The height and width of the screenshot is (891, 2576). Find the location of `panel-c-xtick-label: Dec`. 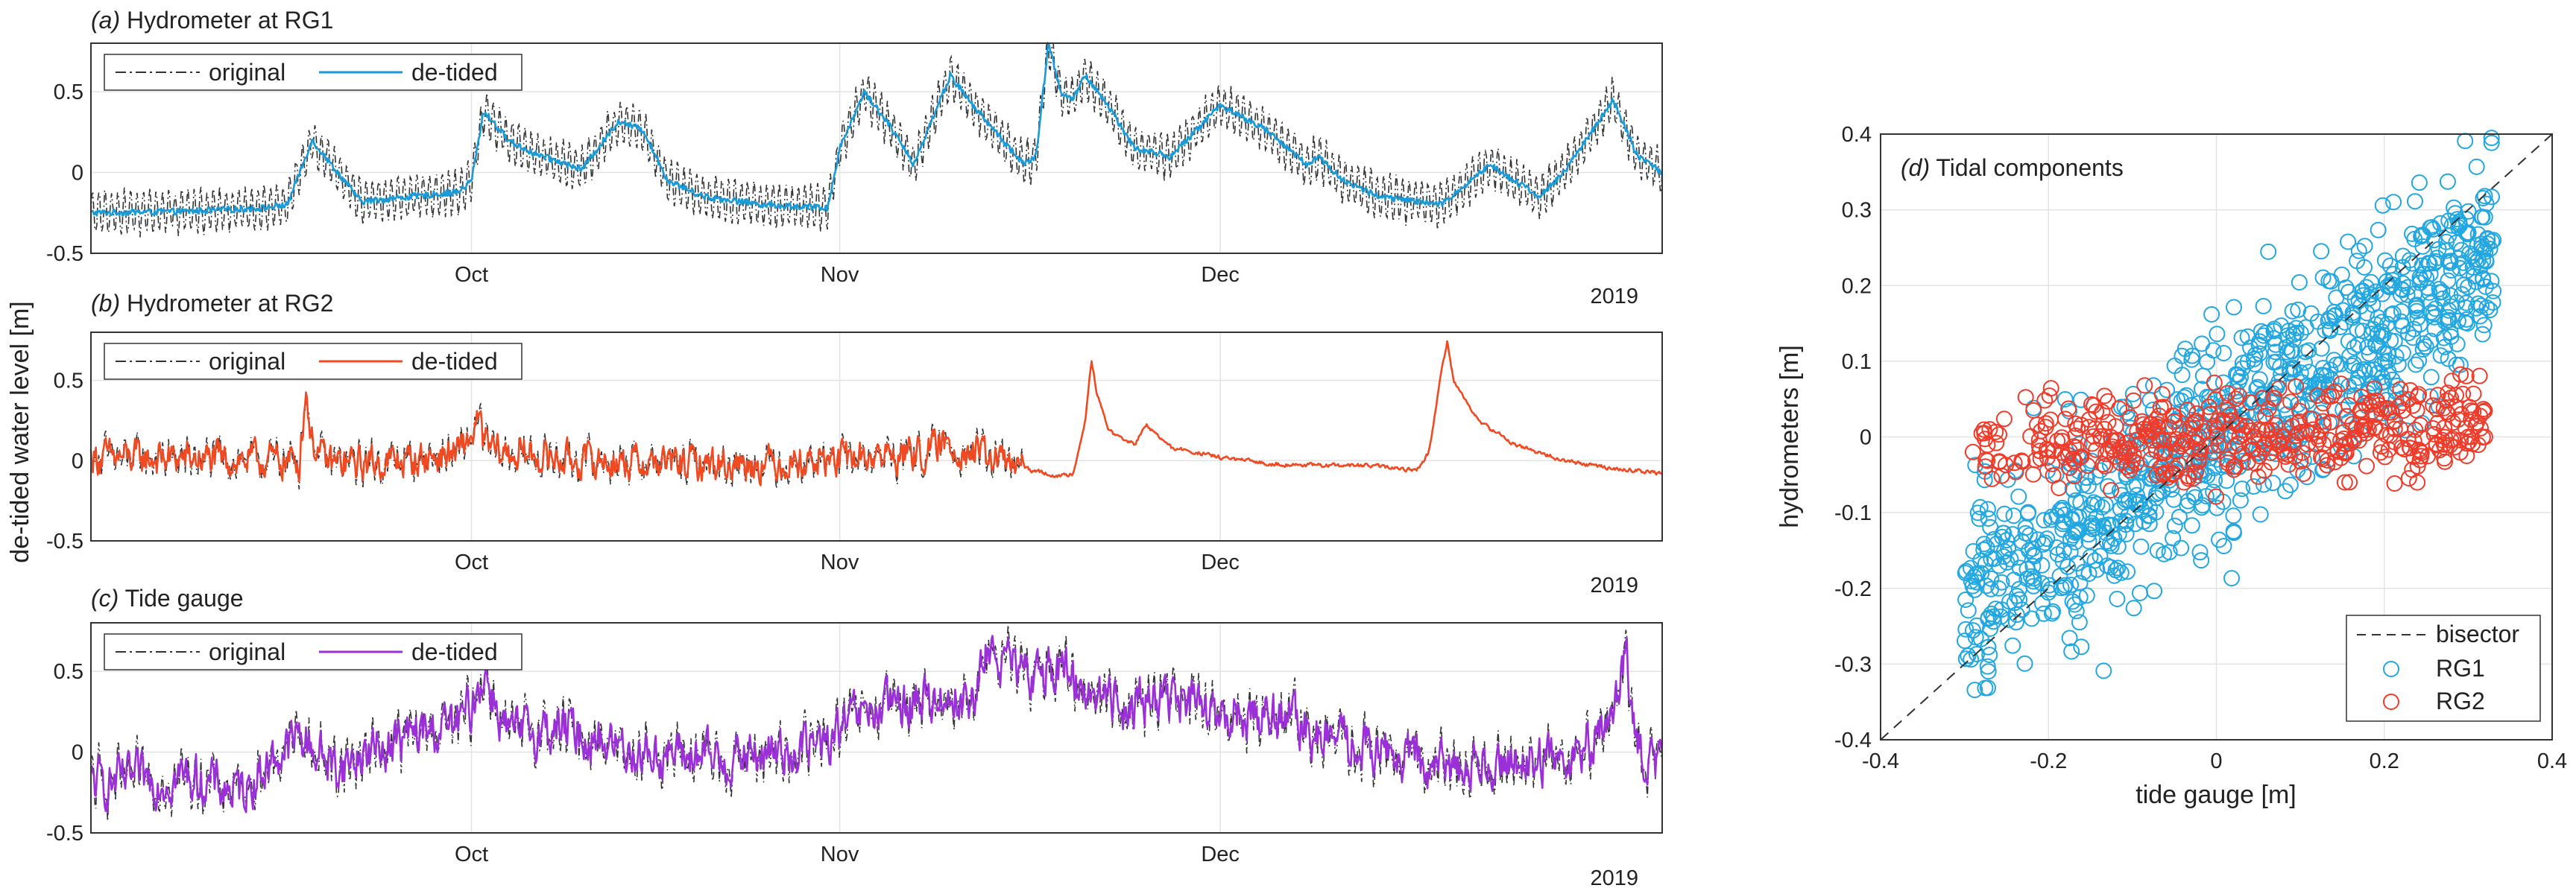

panel-c-xtick-label: Dec is located at coordinates (1220, 855).